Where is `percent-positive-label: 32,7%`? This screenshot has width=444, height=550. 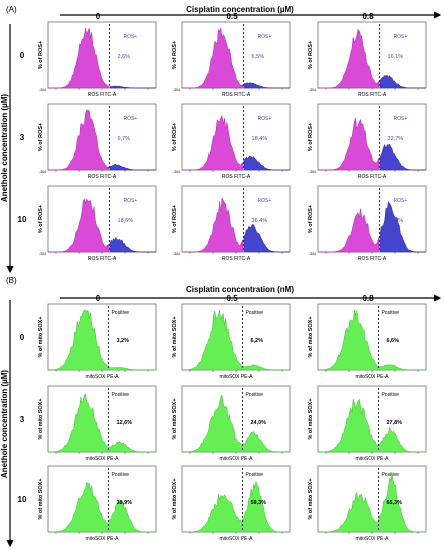
percent-positive-label: 32,7% is located at coordinates (396, 139).